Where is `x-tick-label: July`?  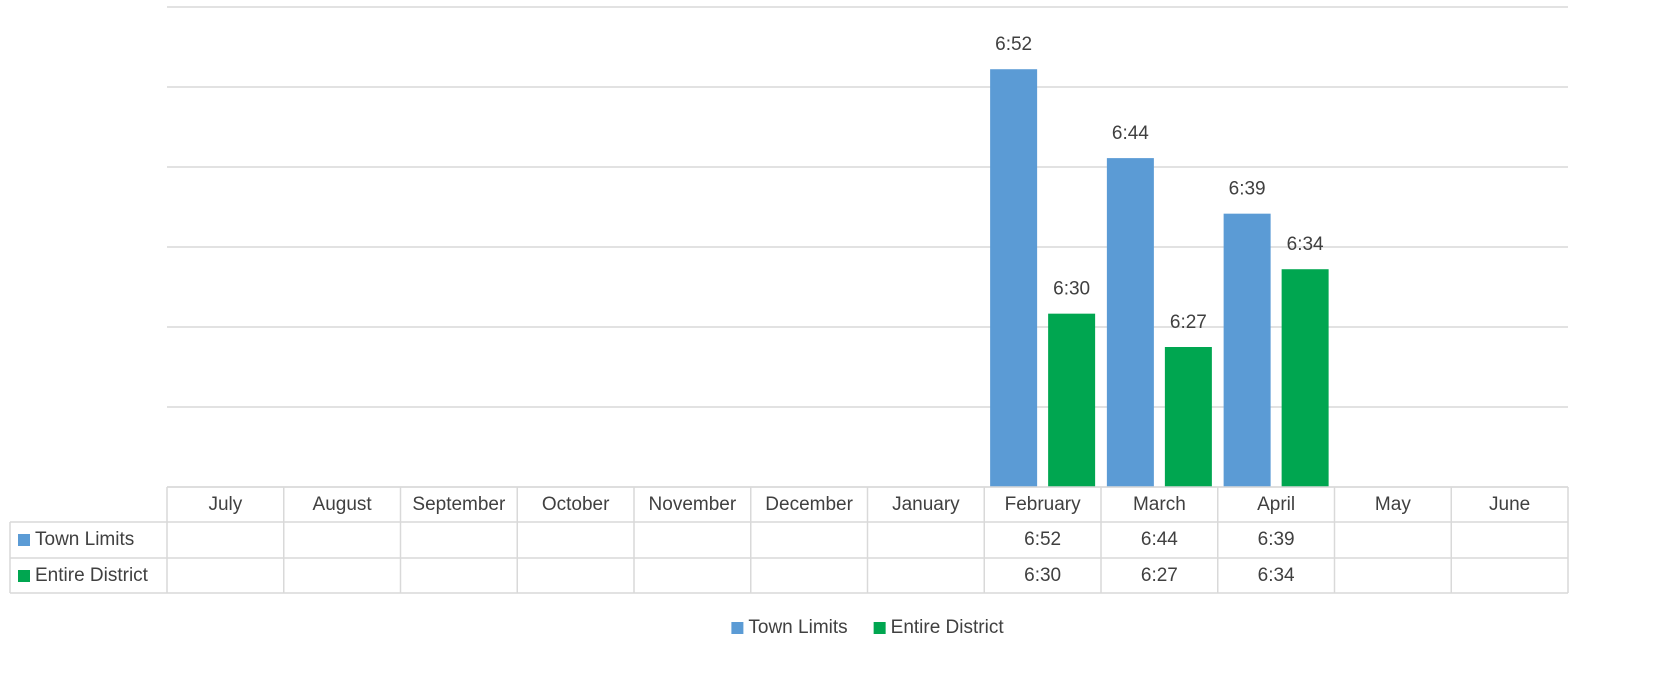 x-tick-label: July is located at coordinates (225, 504).